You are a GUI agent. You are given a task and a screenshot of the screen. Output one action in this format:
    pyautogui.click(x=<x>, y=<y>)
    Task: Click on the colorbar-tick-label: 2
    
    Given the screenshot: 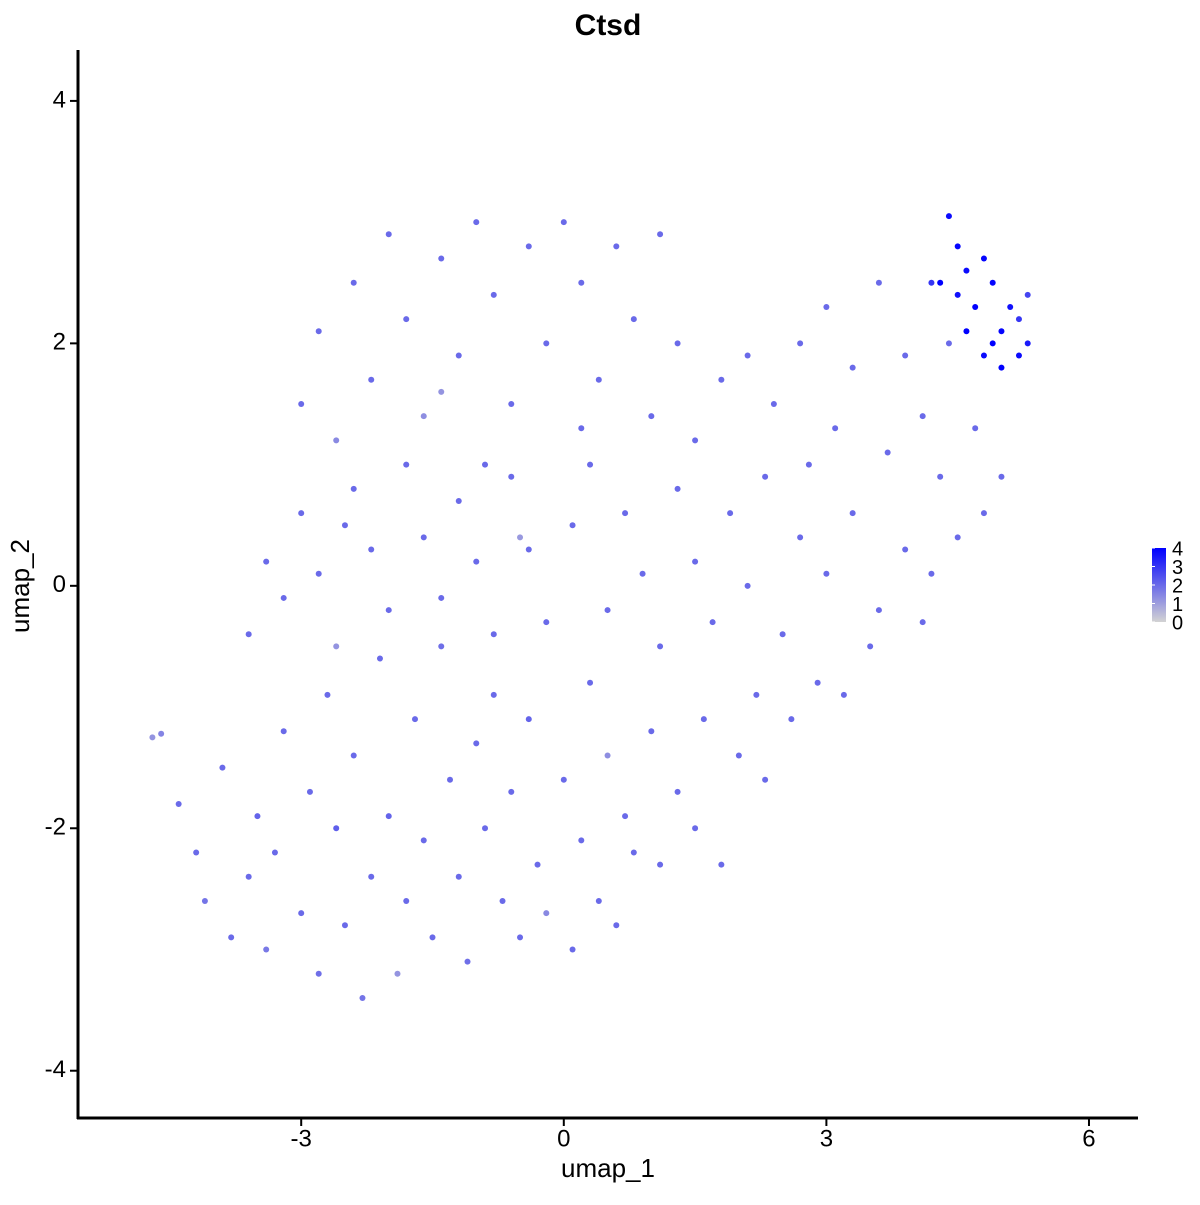 What is the action you would take?
    pyautogui.click(x=1177, y=586)
    